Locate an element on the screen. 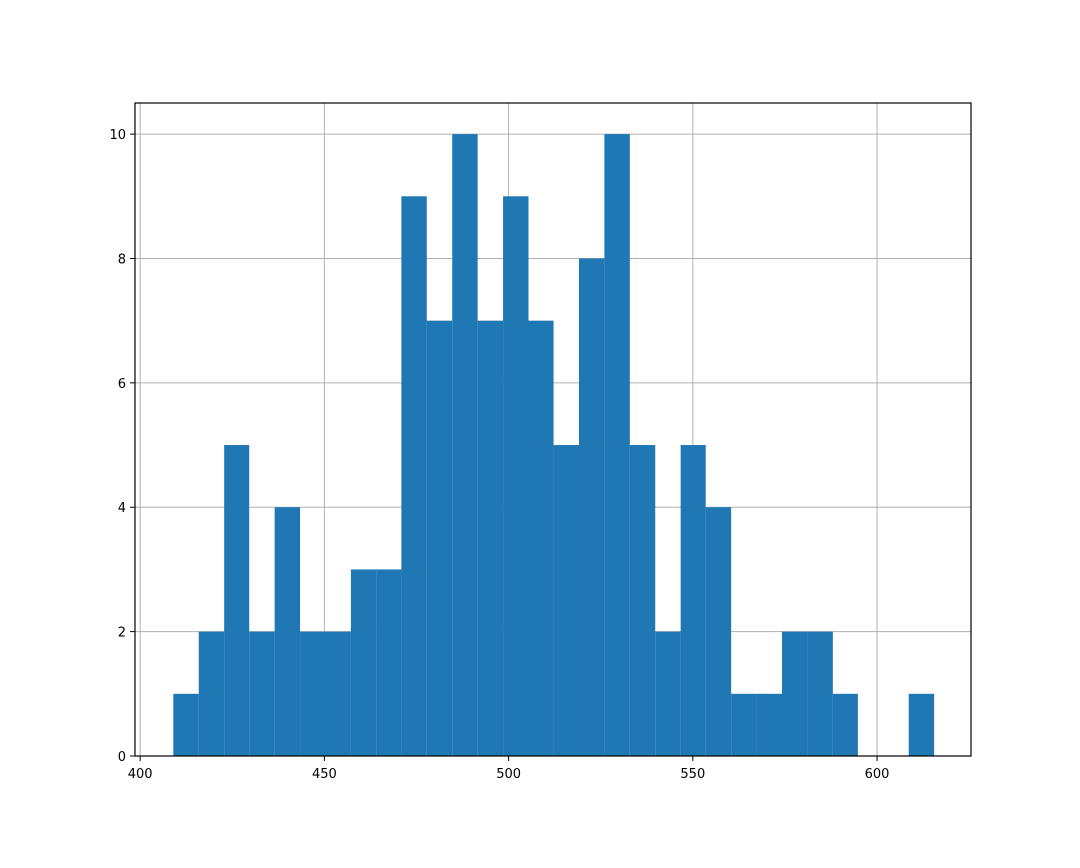 Image resolution: width=1080 pixels, height=868 pixels. y-tick-label: 6 is located at coordinates (122, 384).